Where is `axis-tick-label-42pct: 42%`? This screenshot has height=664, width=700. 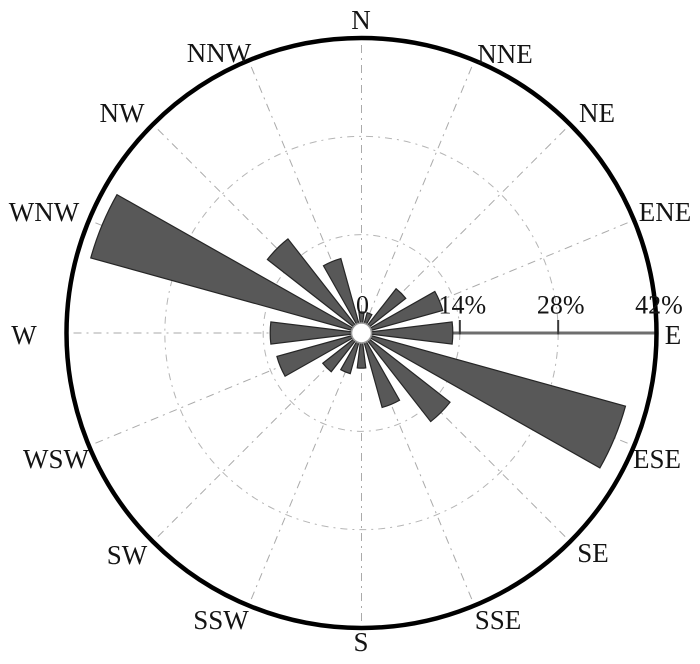 axis-tick-label-42pct: 42% is located at coordinates (659, 305).